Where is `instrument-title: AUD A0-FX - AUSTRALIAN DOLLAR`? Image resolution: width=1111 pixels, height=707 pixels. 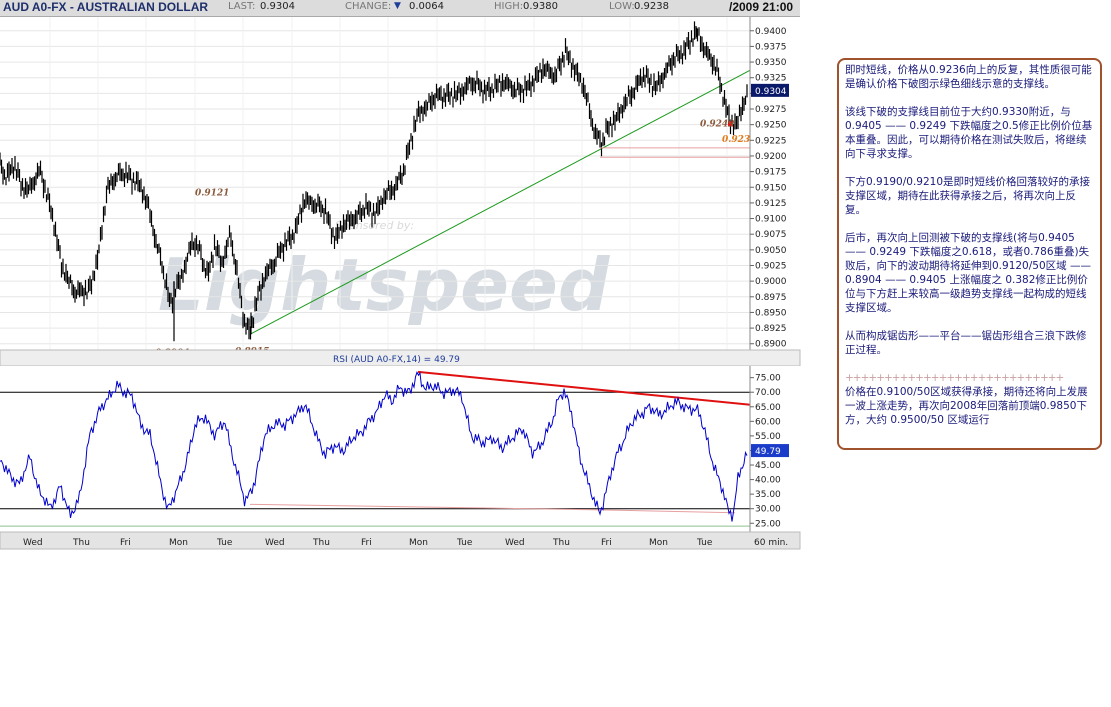 instrument-title: AUD A0-FX - AUSTRALIAN DOLLAR is located at coordinates (106, 7).